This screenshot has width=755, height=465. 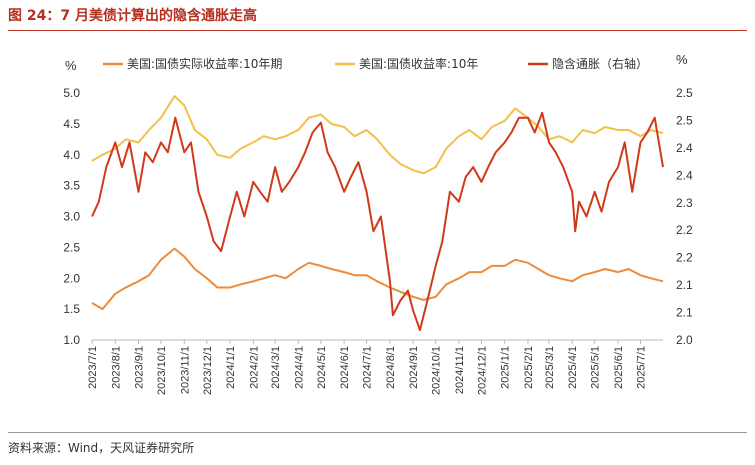 What do you see at coordinates (71, 155) in the screenshot?
I see `left-tick-label: 4.0` at bounding box center [71, 155].